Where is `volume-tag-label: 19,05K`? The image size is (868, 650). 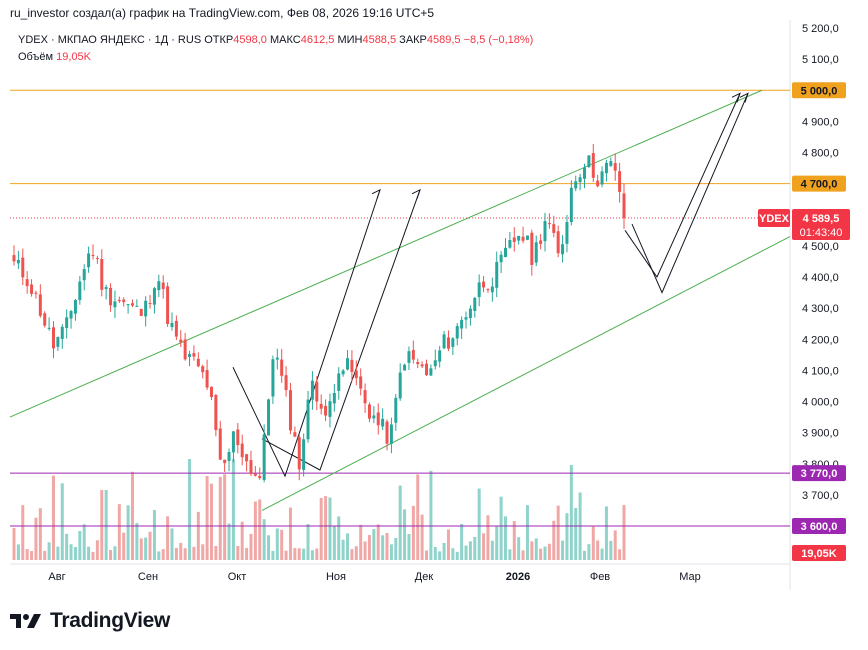
volume-tag-label: 19,05K is located at coordinates (819, 554).